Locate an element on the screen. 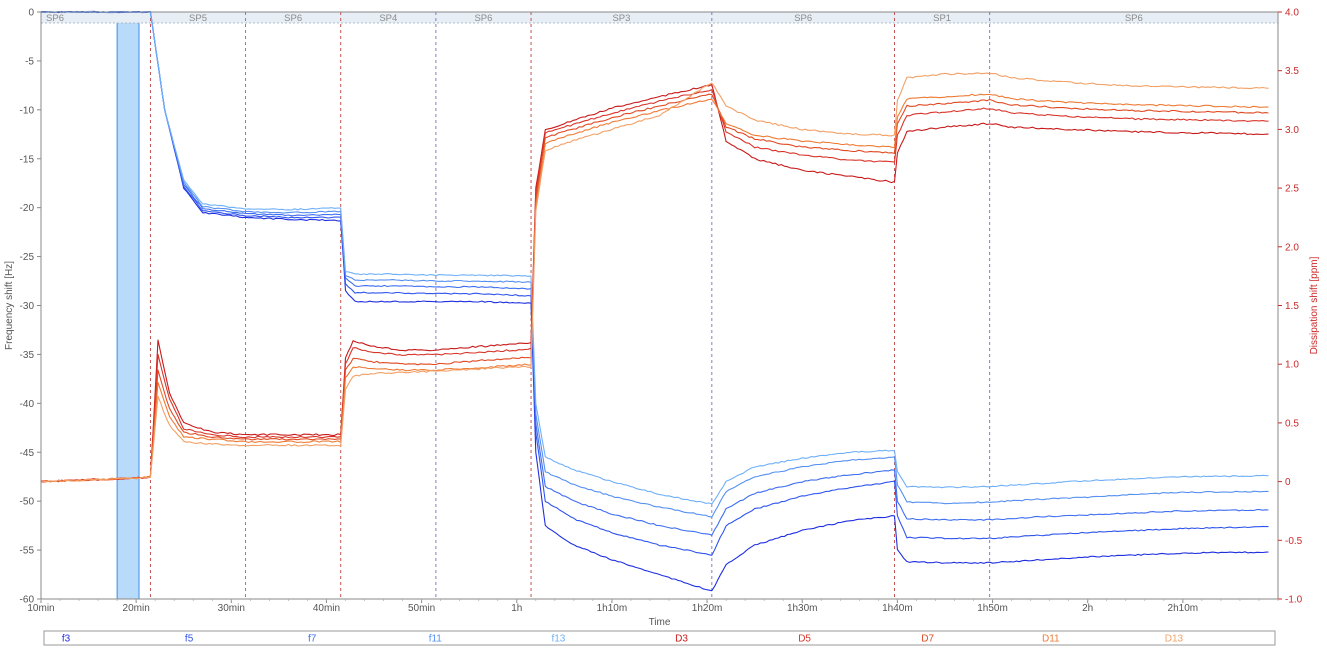  x-tick-label: 30min is located at coordinates (231, 608).